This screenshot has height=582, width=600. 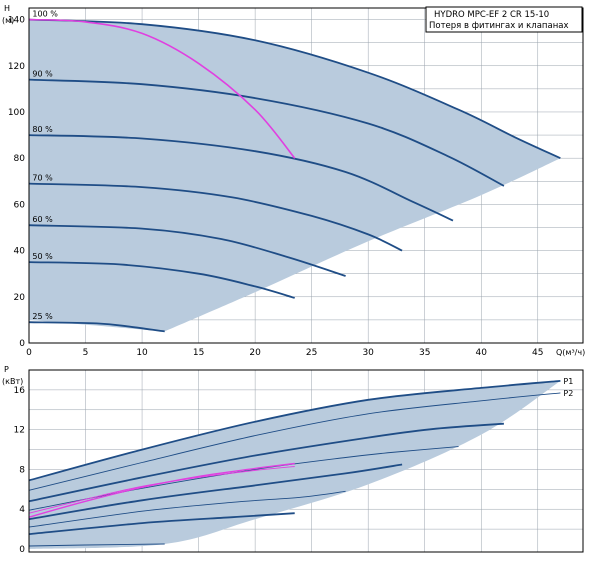 What do you see at coordinates (45, 14) in the screenshot?
I see `speed-label-0: 100 %` at bounding box center [45, 14].